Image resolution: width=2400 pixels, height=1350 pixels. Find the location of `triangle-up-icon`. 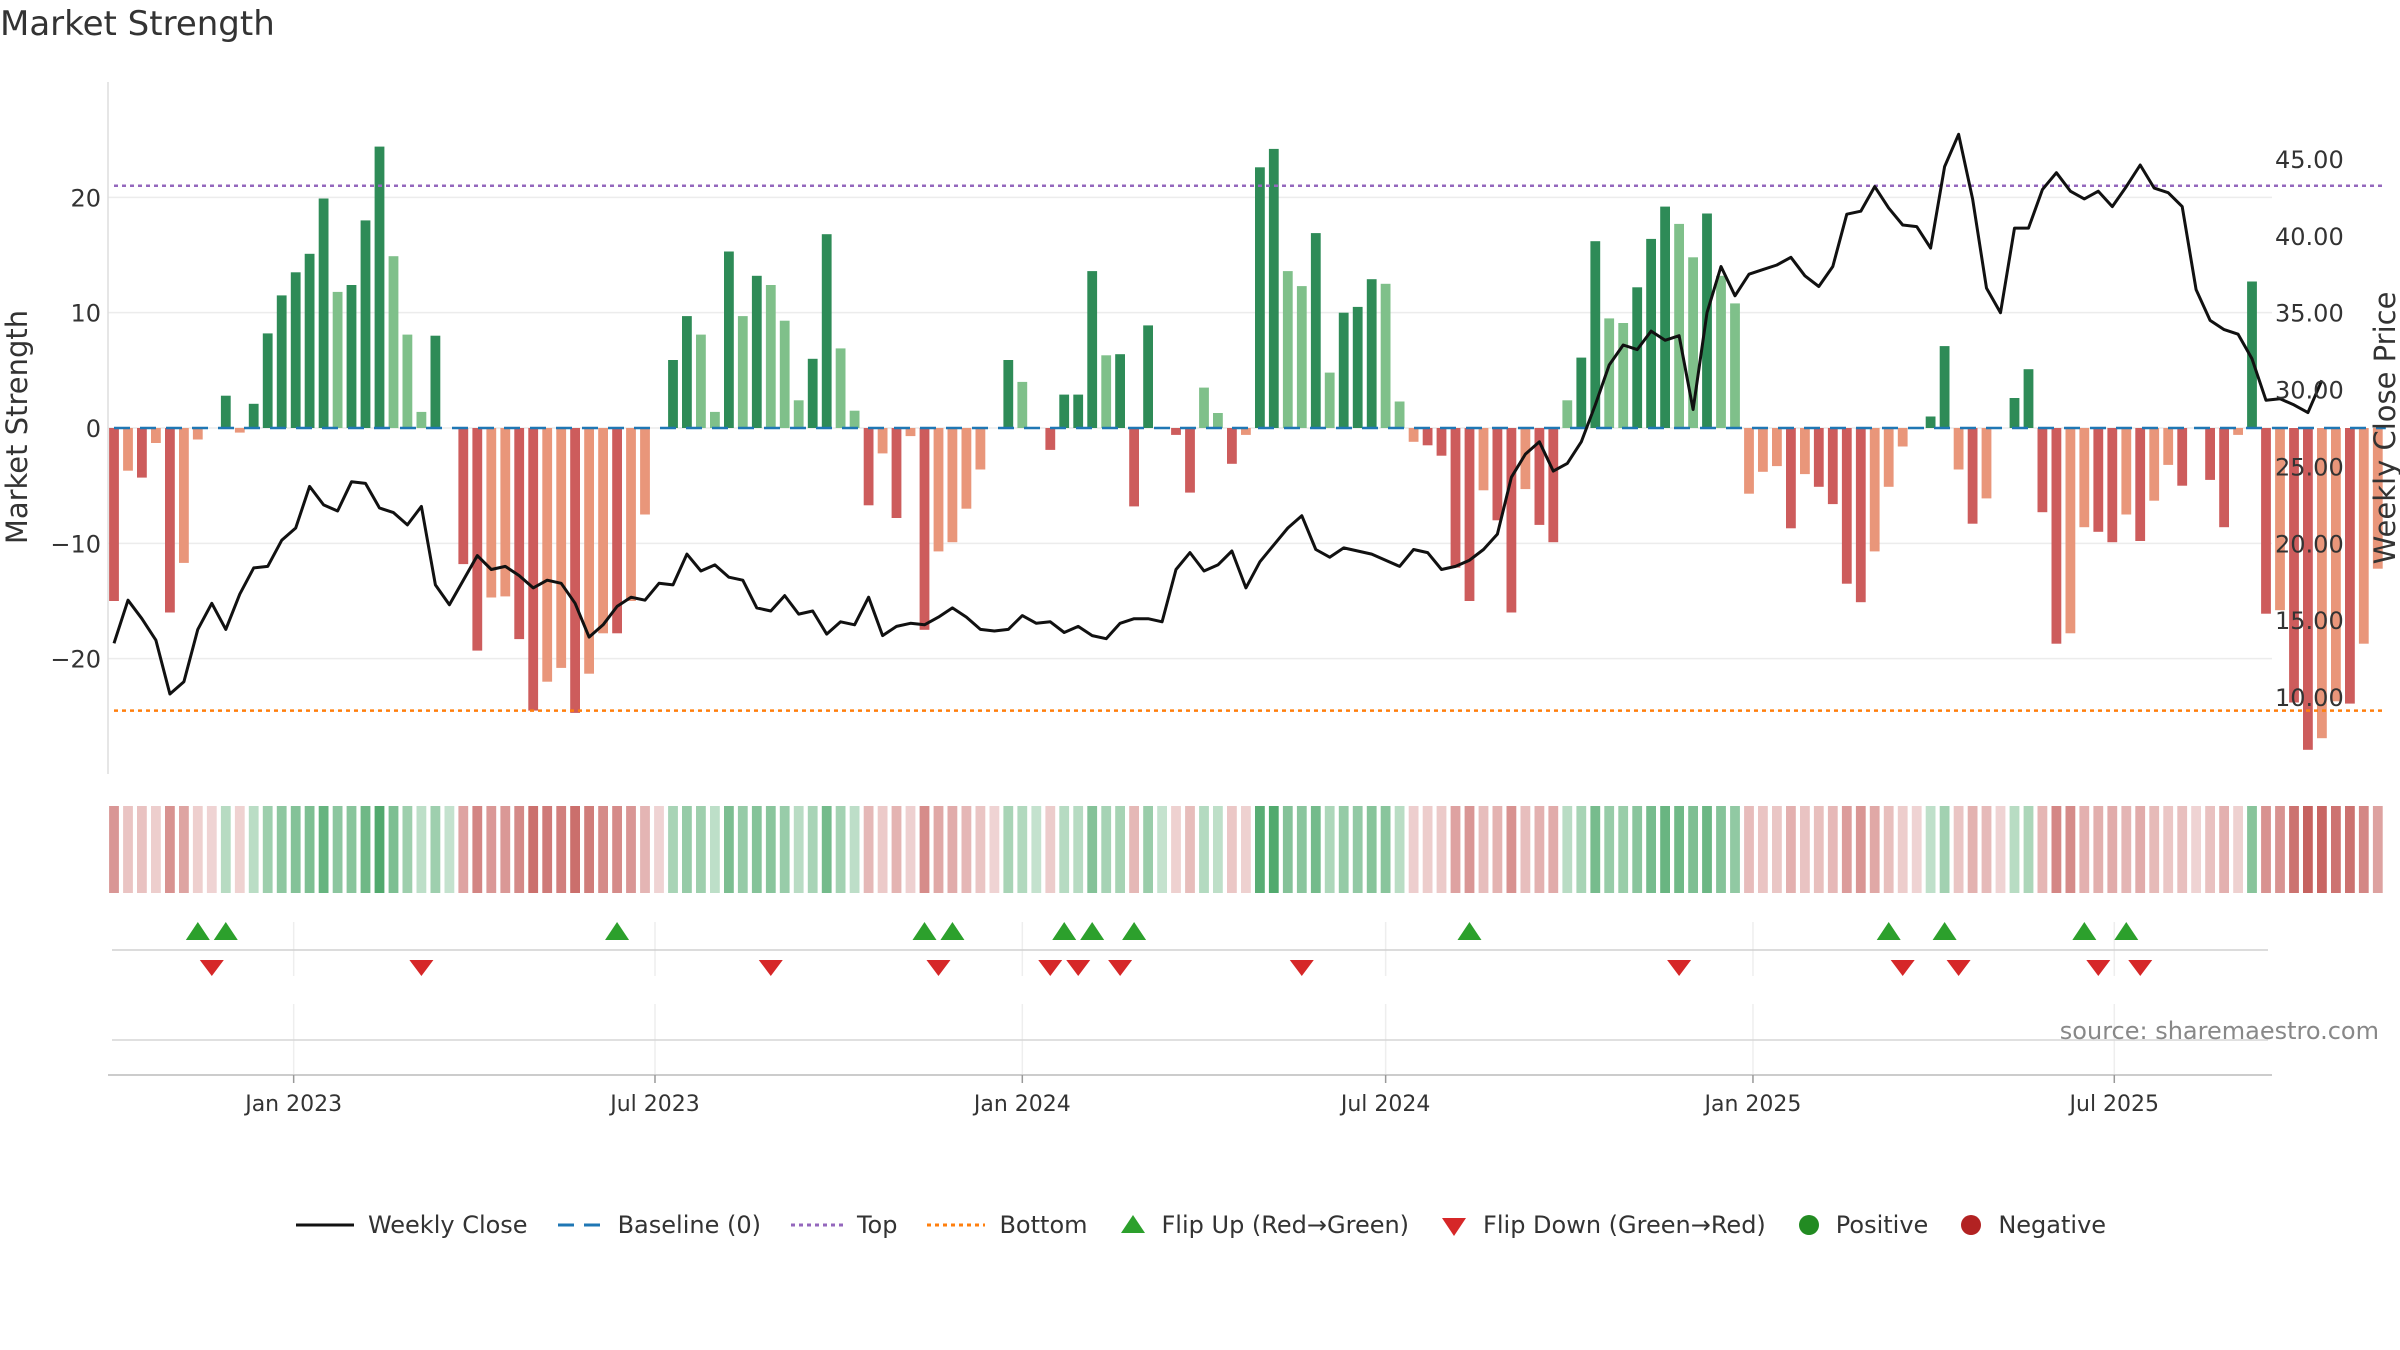

triangle-up-icon is located at coordinates (1133, 1225).